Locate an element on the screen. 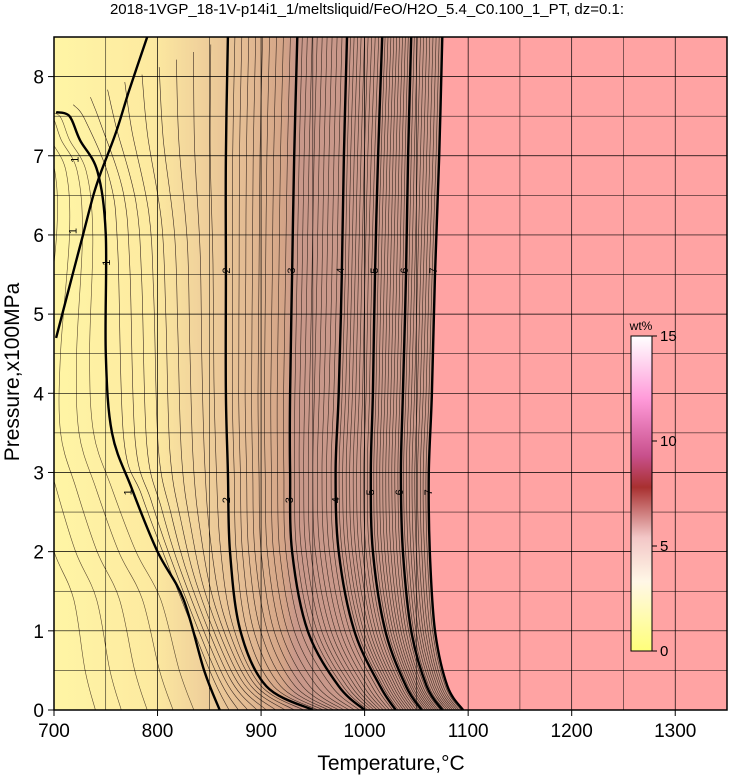 The height and width of the screenshot is (776, 734). colorbar-unit: wt% is located at coordinates (641, 326).